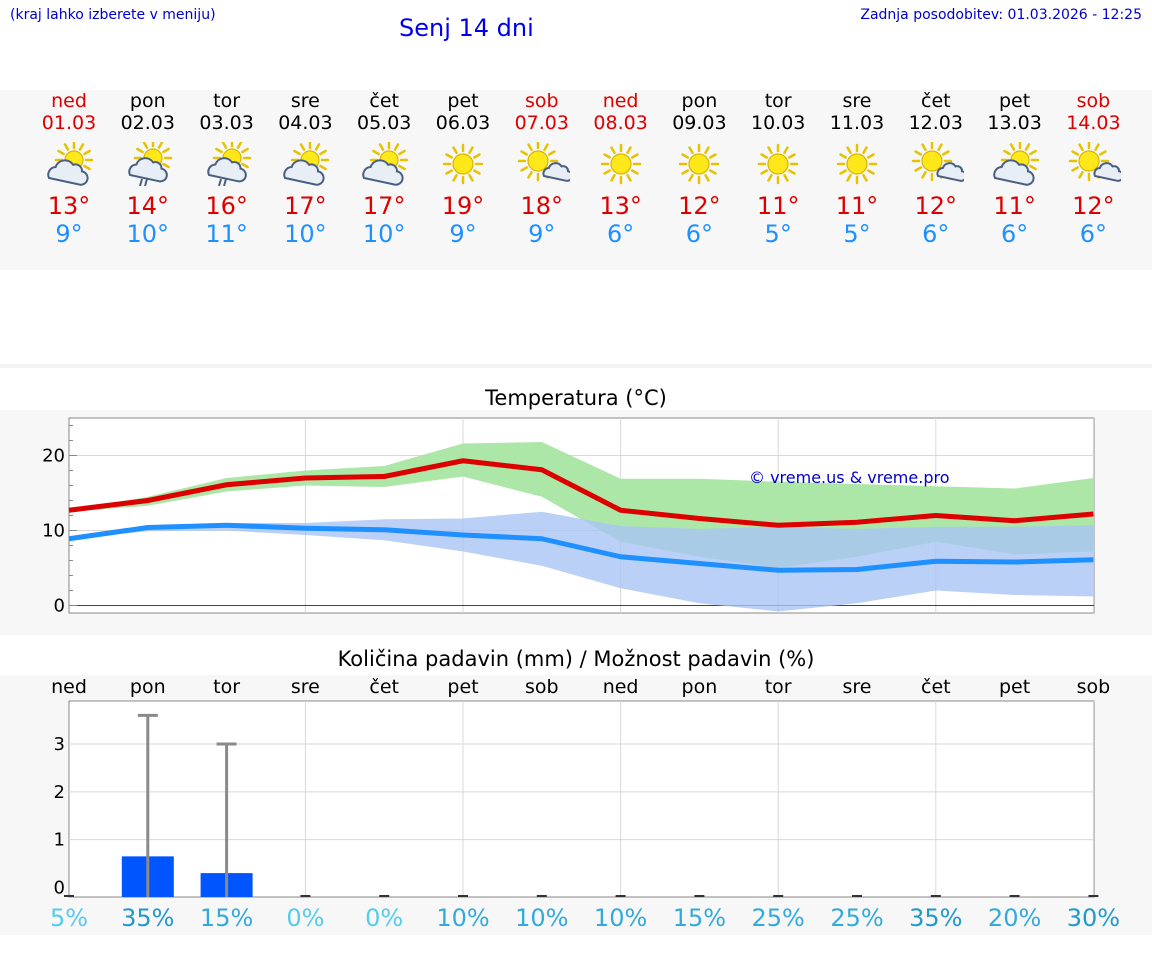 This screenshot has height=975, width=1152. Describe the element at coordinates (543, 162) in the screenshot. I see `mostly-sunny-icon` at that location.